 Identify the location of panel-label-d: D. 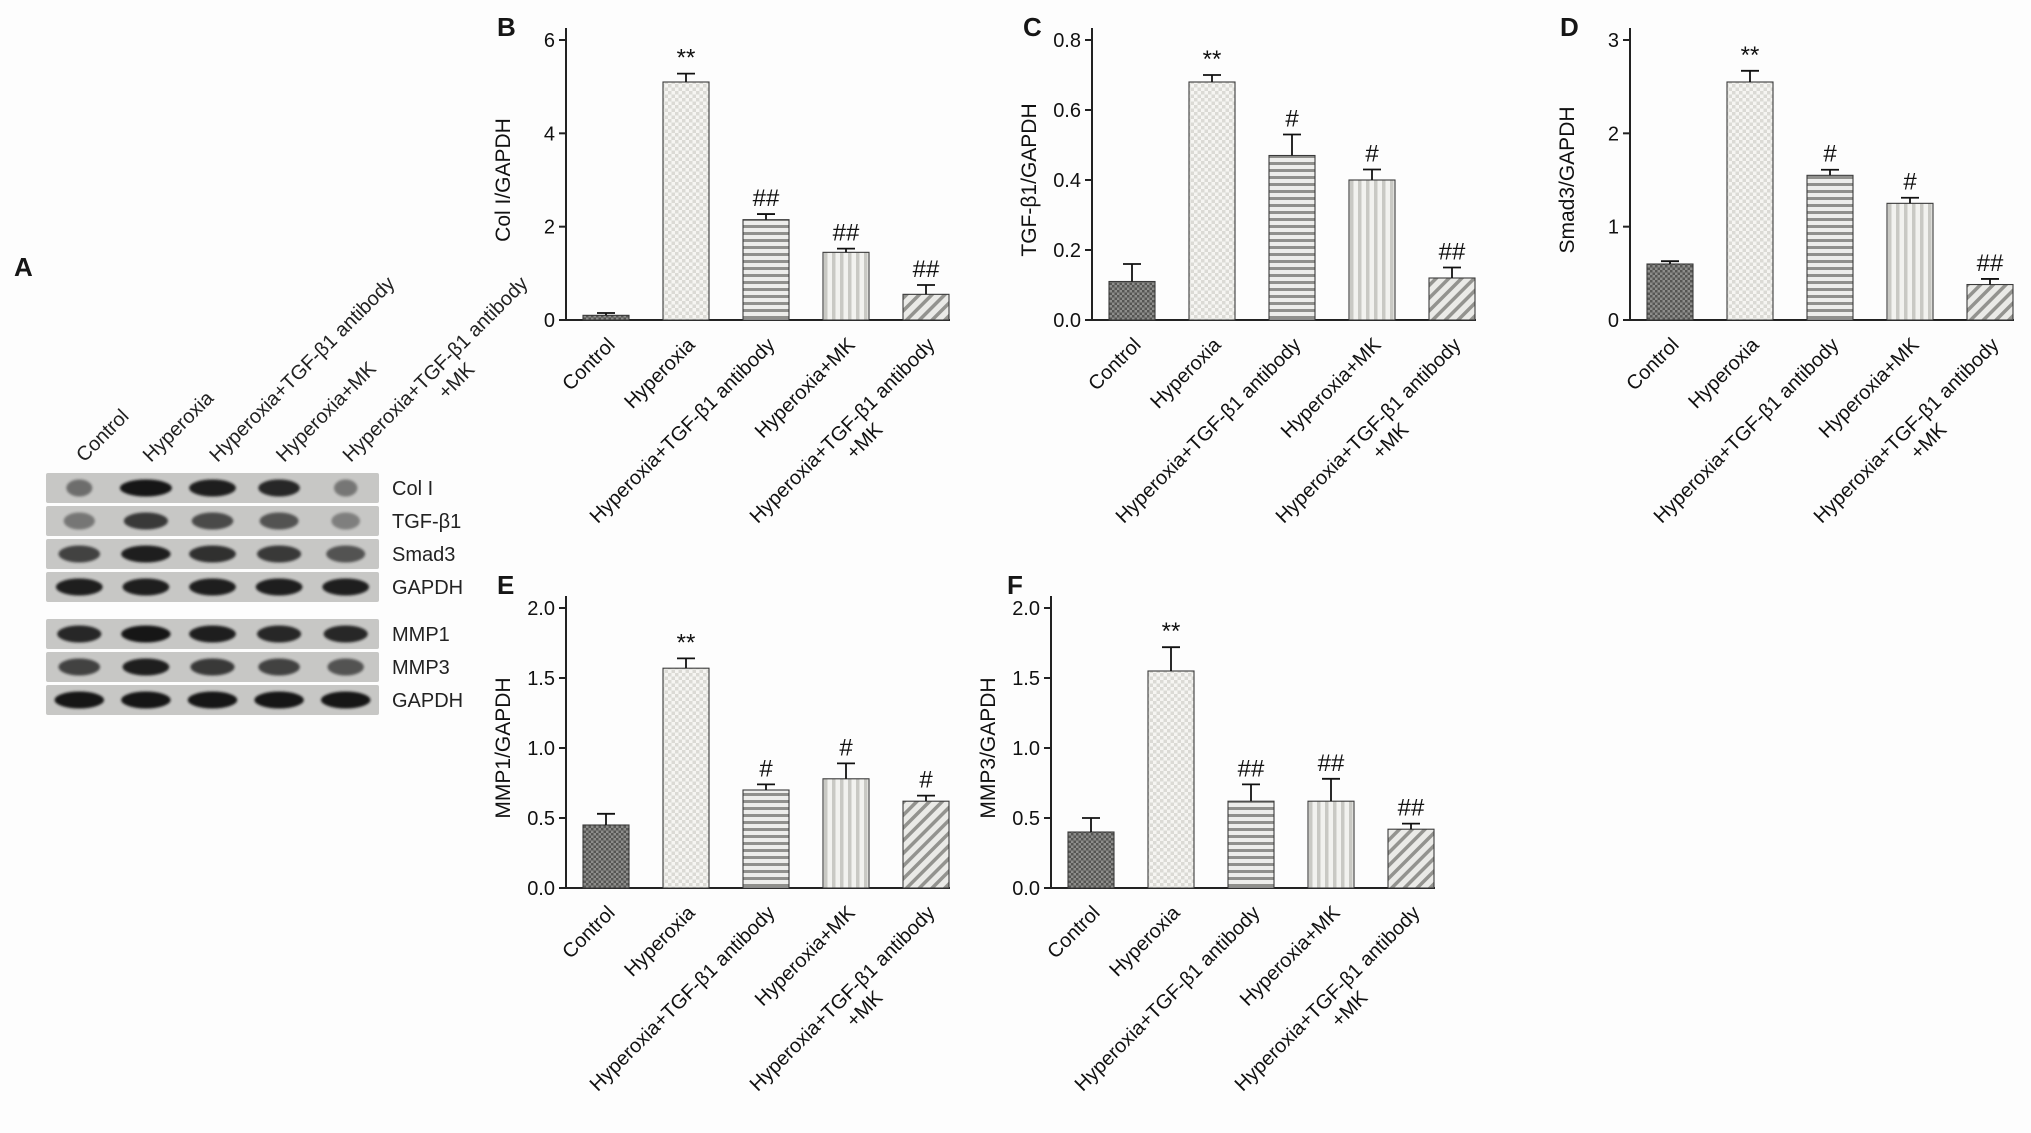
(1570, 27).